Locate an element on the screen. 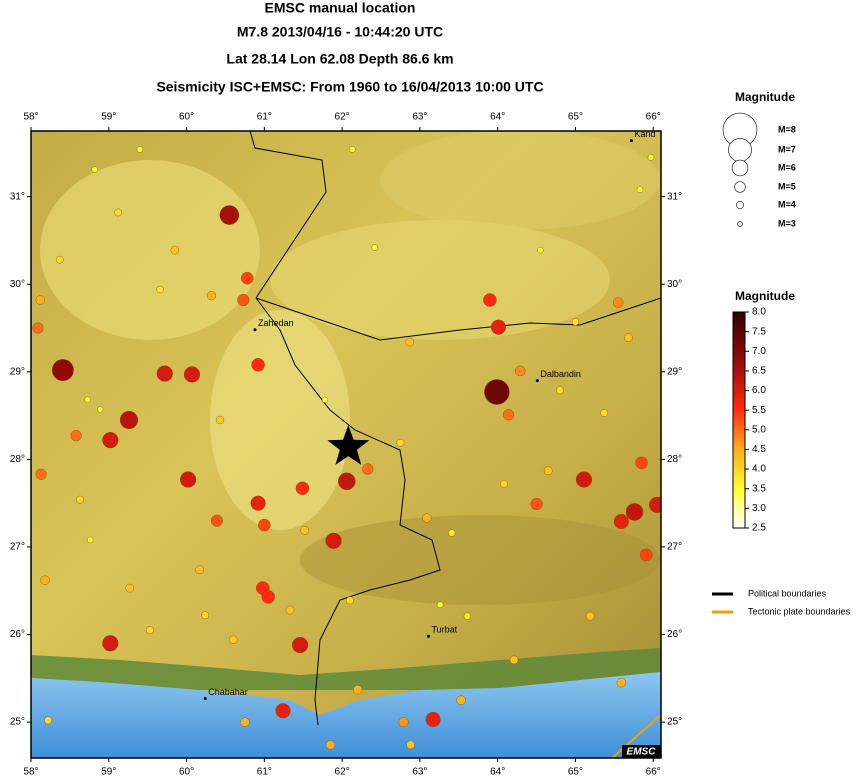  size-legend: M=8 M=7 M=6 M=5 M=4 M=3 is located at coordinates (759, 170).